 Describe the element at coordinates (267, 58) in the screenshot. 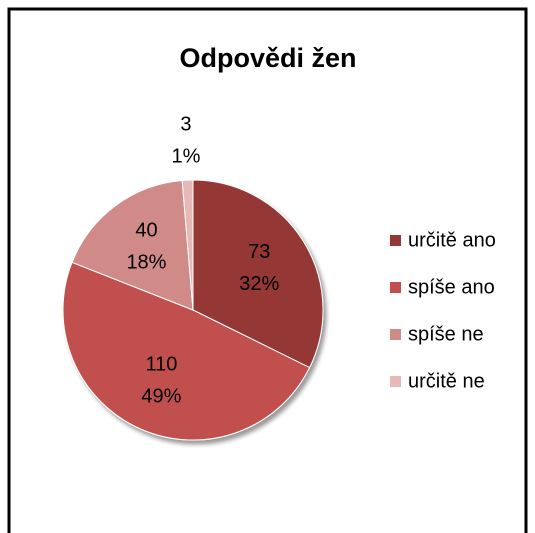

I see `chart-title: Odpovědi žen` at that location.